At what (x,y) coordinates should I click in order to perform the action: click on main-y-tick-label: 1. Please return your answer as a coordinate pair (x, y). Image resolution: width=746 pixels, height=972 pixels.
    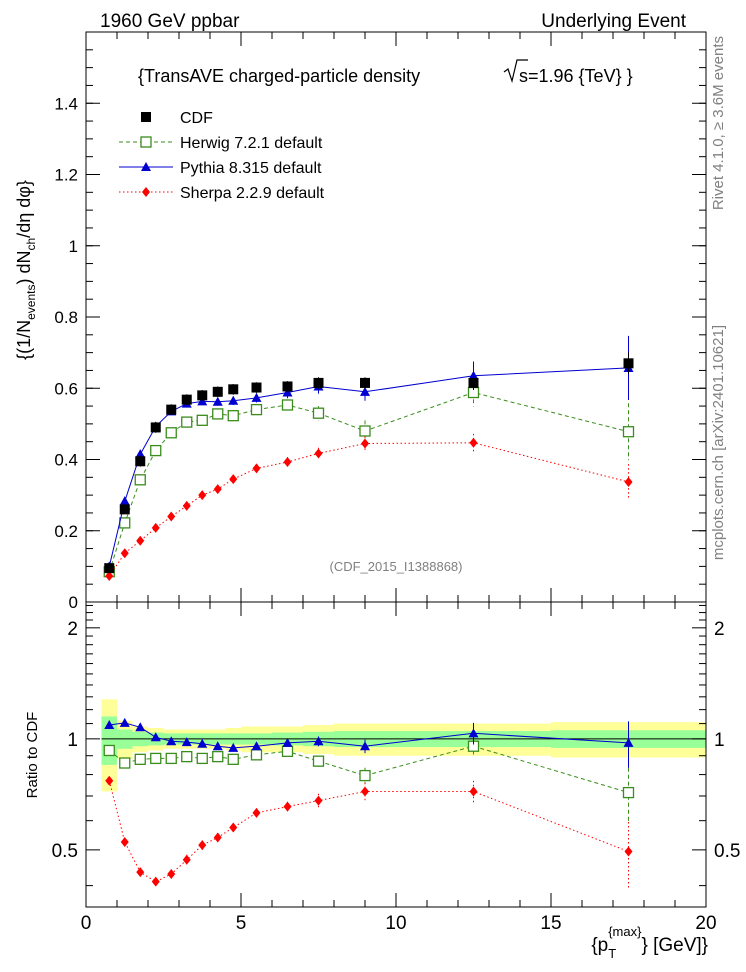
    Looking at the image, I should click on (73, 246).